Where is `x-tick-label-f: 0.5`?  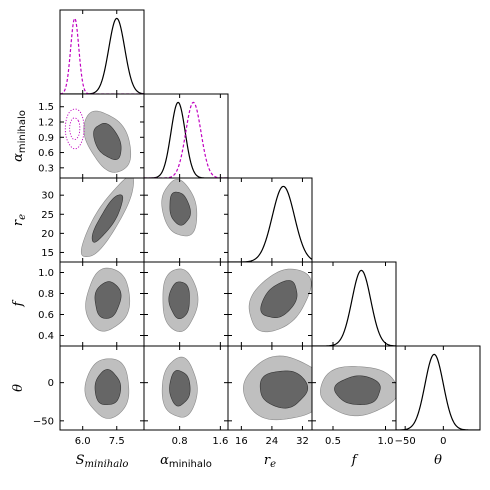
x-tick-label-f: 0.5 is located at coordinates (333, 441).